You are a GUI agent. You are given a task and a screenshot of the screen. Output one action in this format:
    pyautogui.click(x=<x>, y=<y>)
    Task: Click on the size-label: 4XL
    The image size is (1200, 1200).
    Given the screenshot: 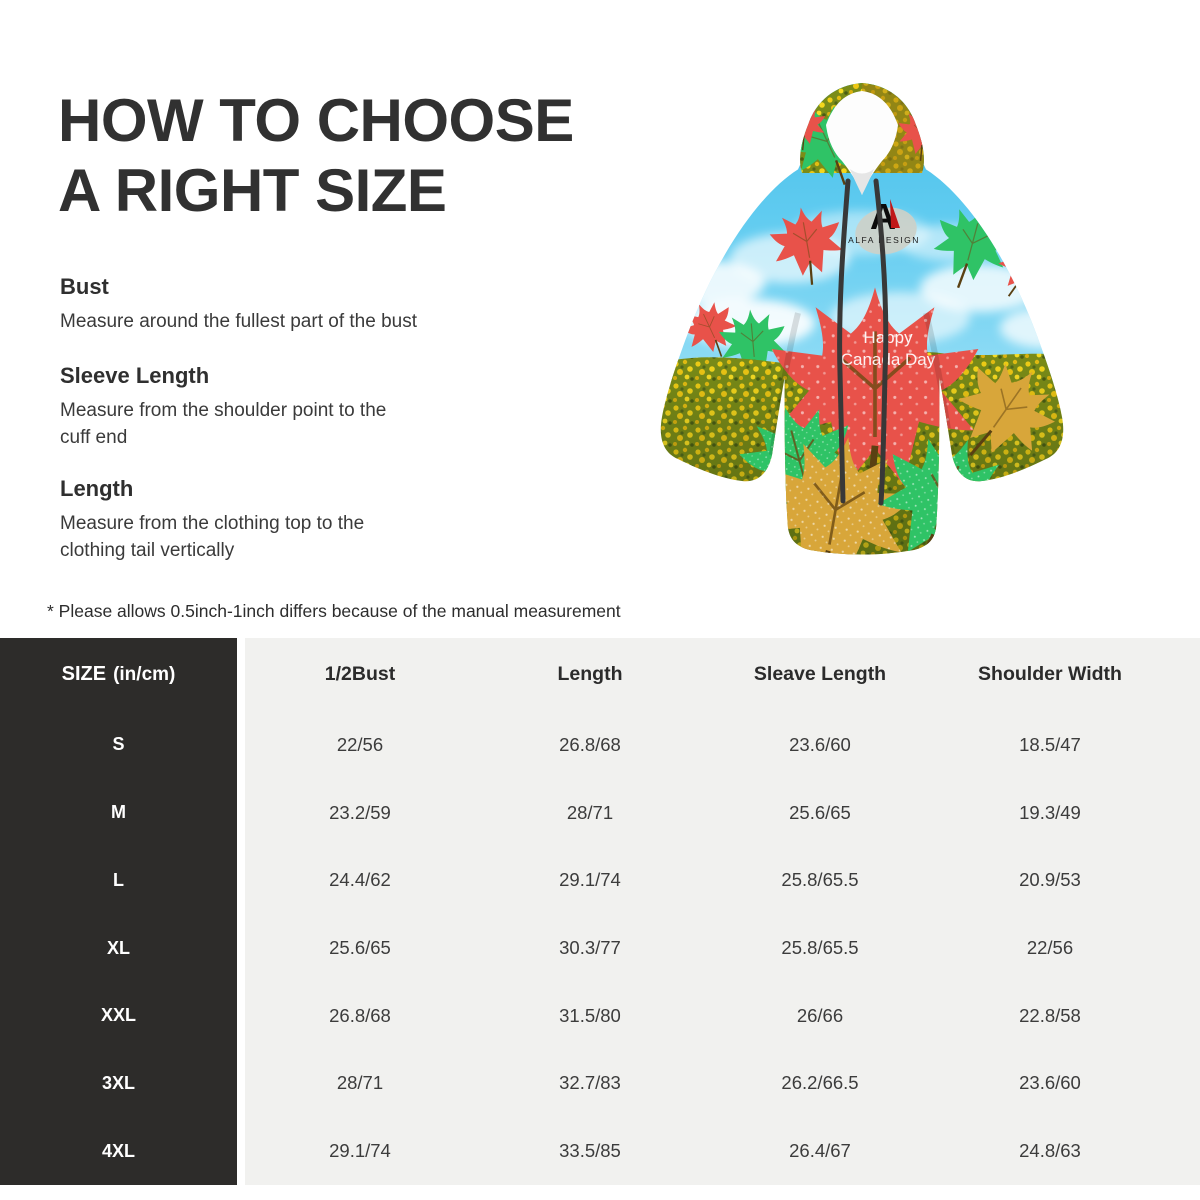 What is the action you would take?
    pyautogui.click(x=118, y=1150)
    